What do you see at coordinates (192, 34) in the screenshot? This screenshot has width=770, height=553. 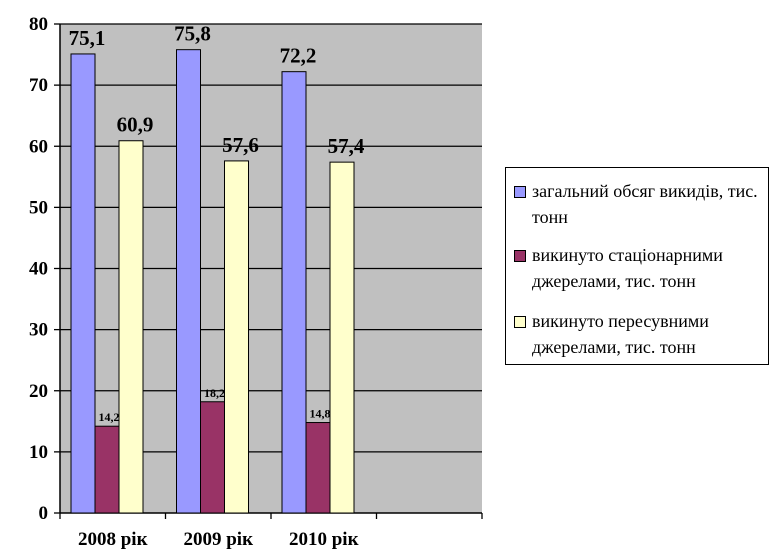 I see `data-label: 75,8` at bounding box center [192, 34].